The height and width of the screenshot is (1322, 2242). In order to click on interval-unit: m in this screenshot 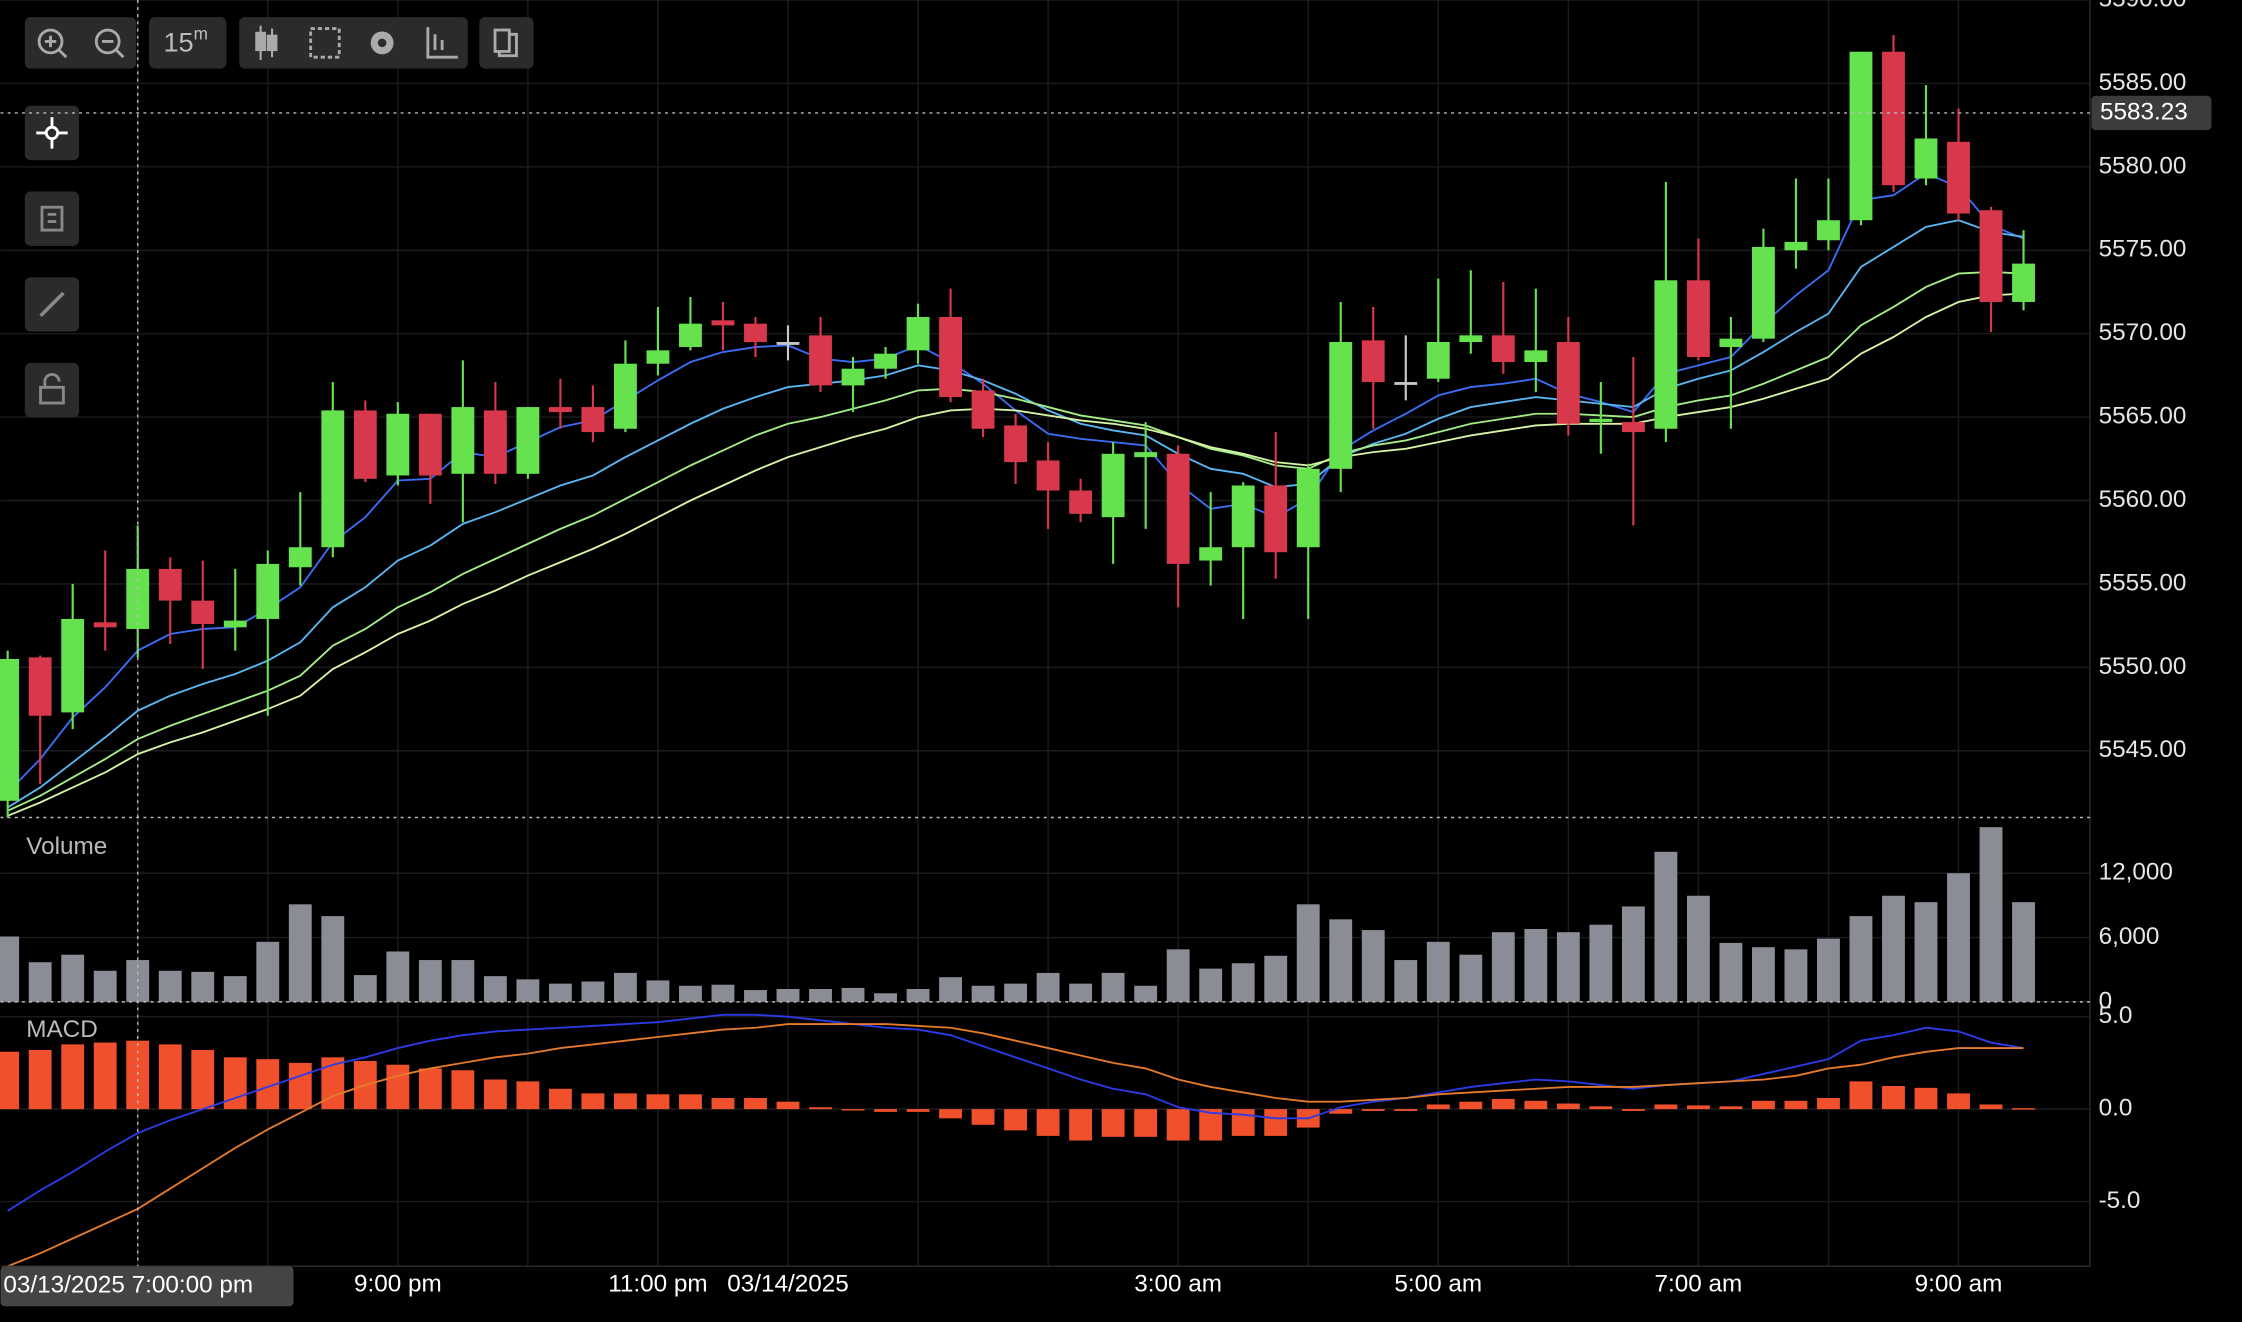, I will do `click(201, 33)`.